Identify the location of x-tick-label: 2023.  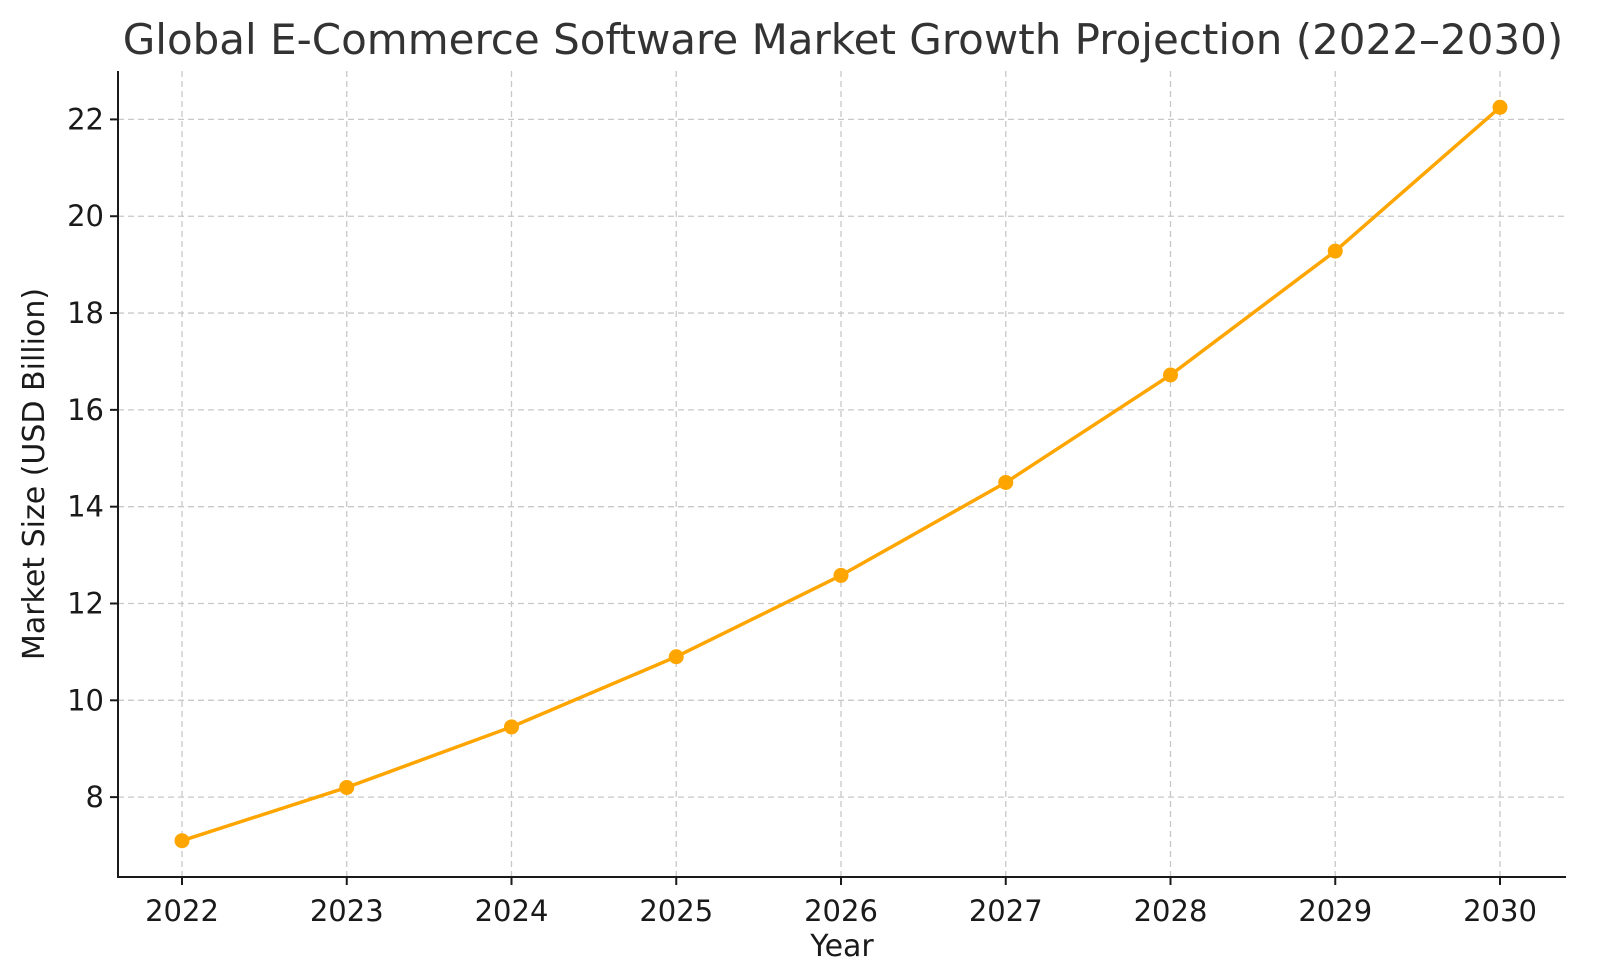
(347, 911).